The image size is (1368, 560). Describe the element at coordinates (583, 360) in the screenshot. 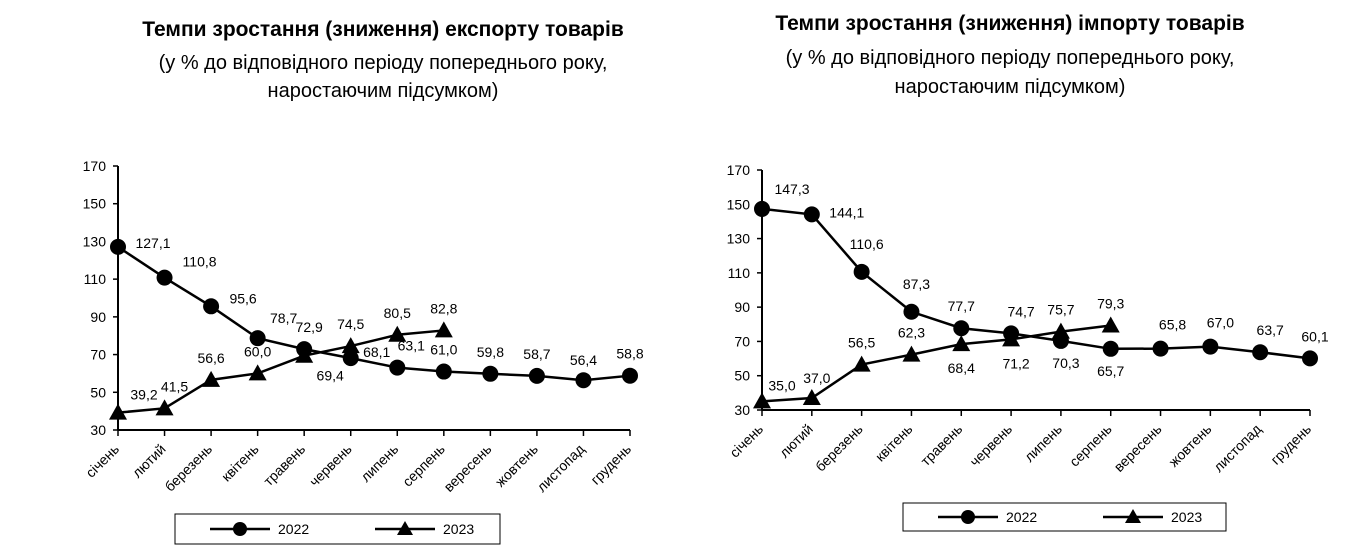

I see `data-label-2022: 56,4` at that location.